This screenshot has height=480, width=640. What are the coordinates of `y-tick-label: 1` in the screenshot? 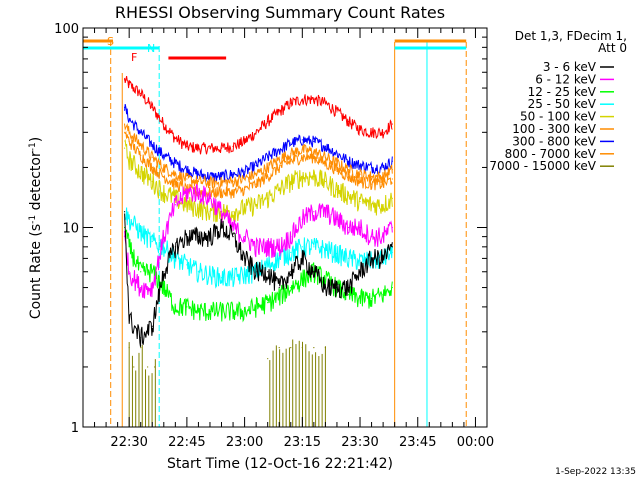 It's located at (75, 428).